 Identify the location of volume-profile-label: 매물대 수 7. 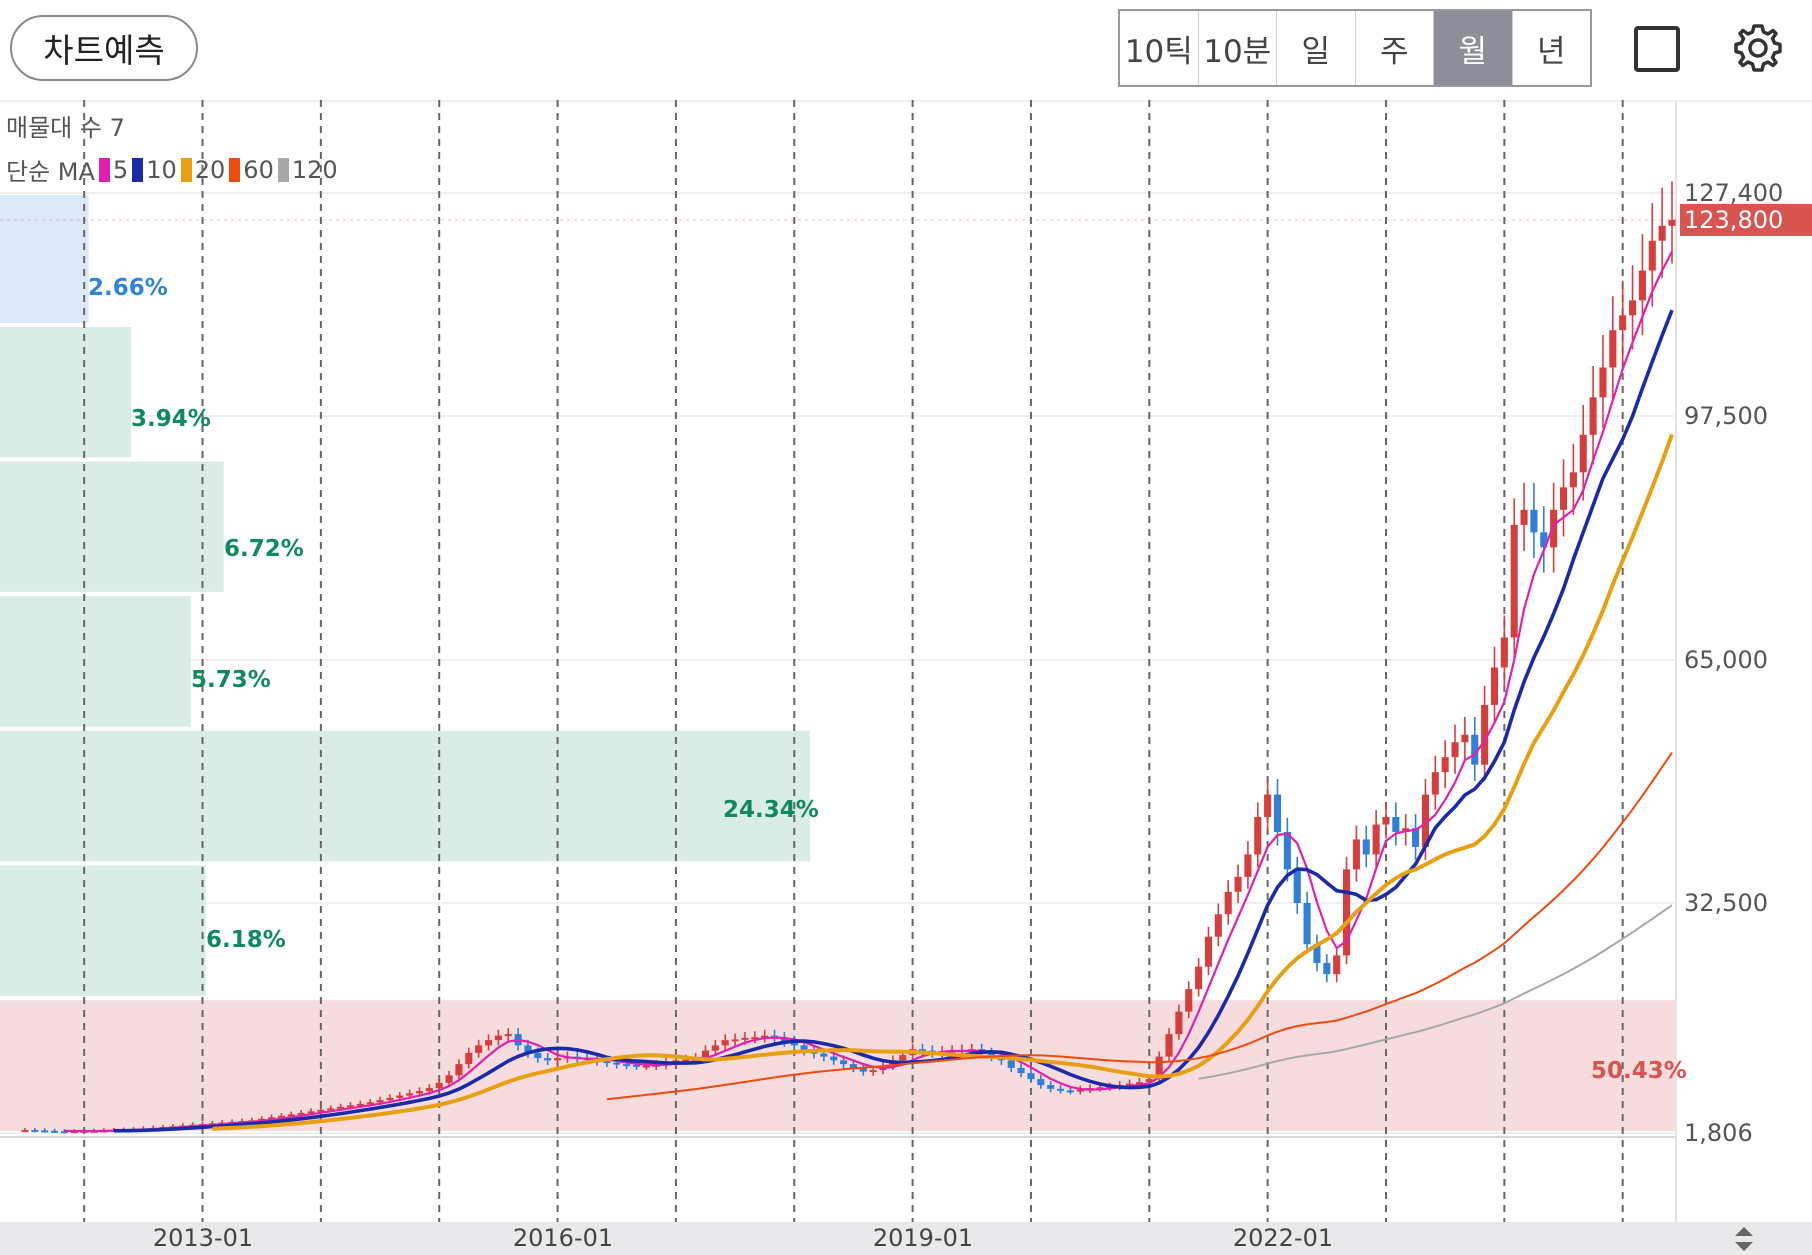
(65, 128).